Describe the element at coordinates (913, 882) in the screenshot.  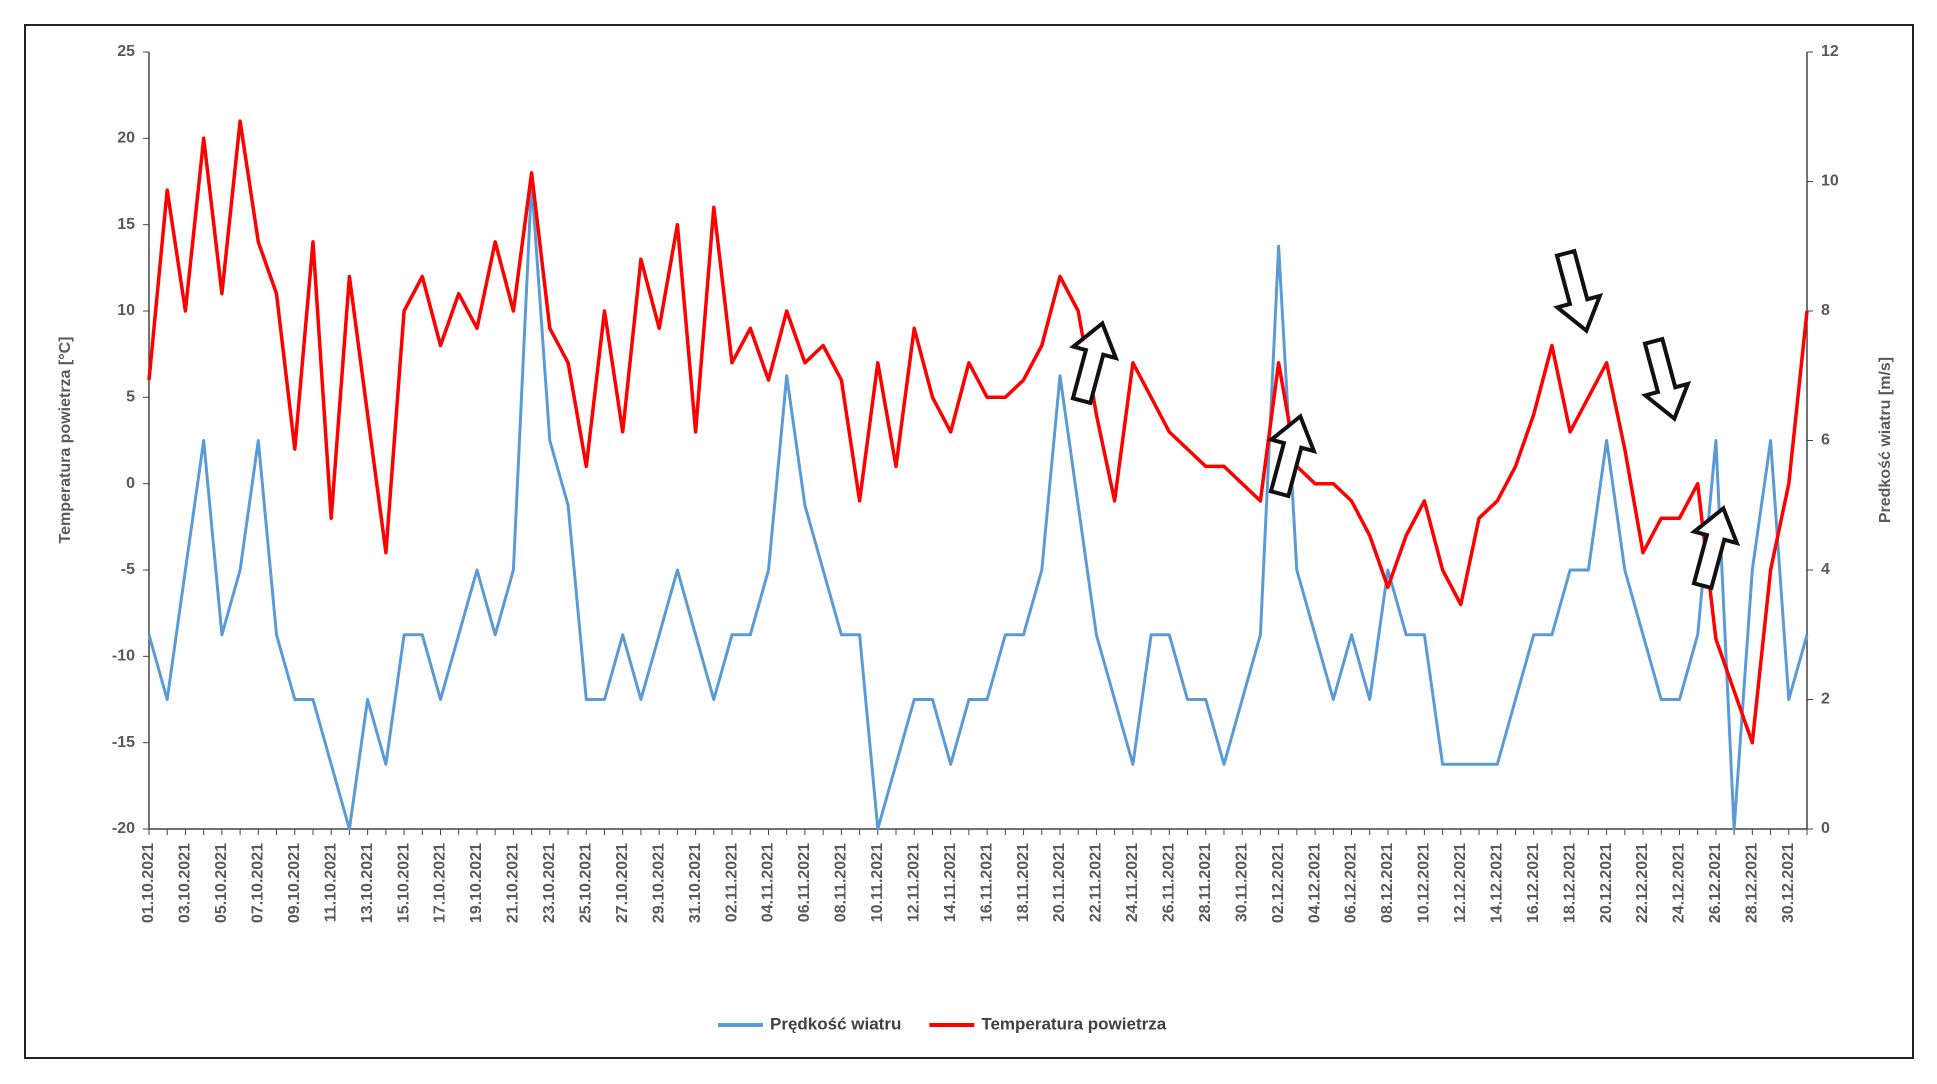
I see `x-tick-label: 12.11.2021` at that location.